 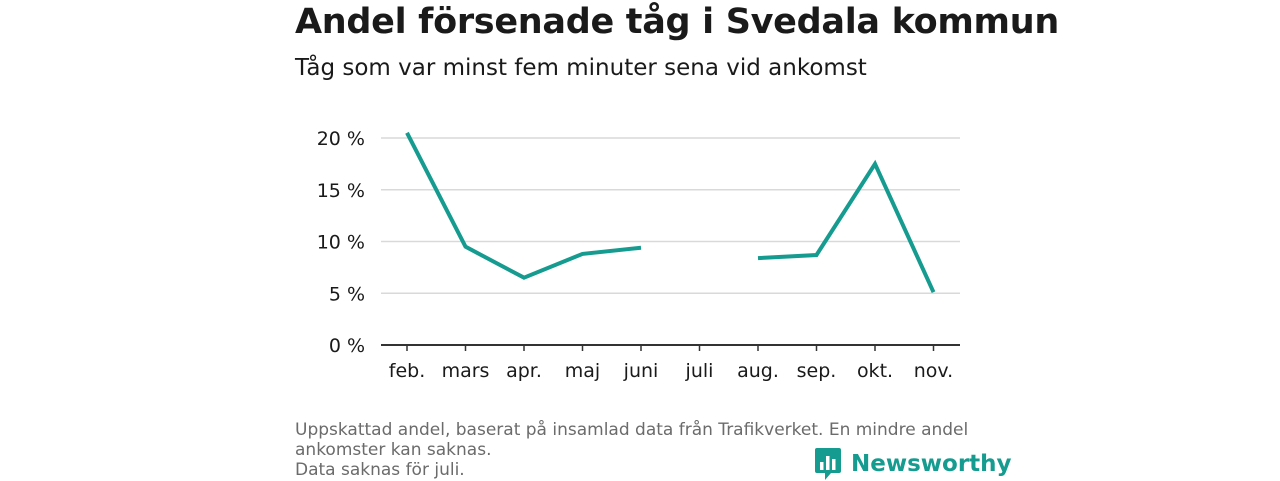 I want to click on chart-title: Andel försenade tåg i Svedala kommun, so click(x=677, y=22).